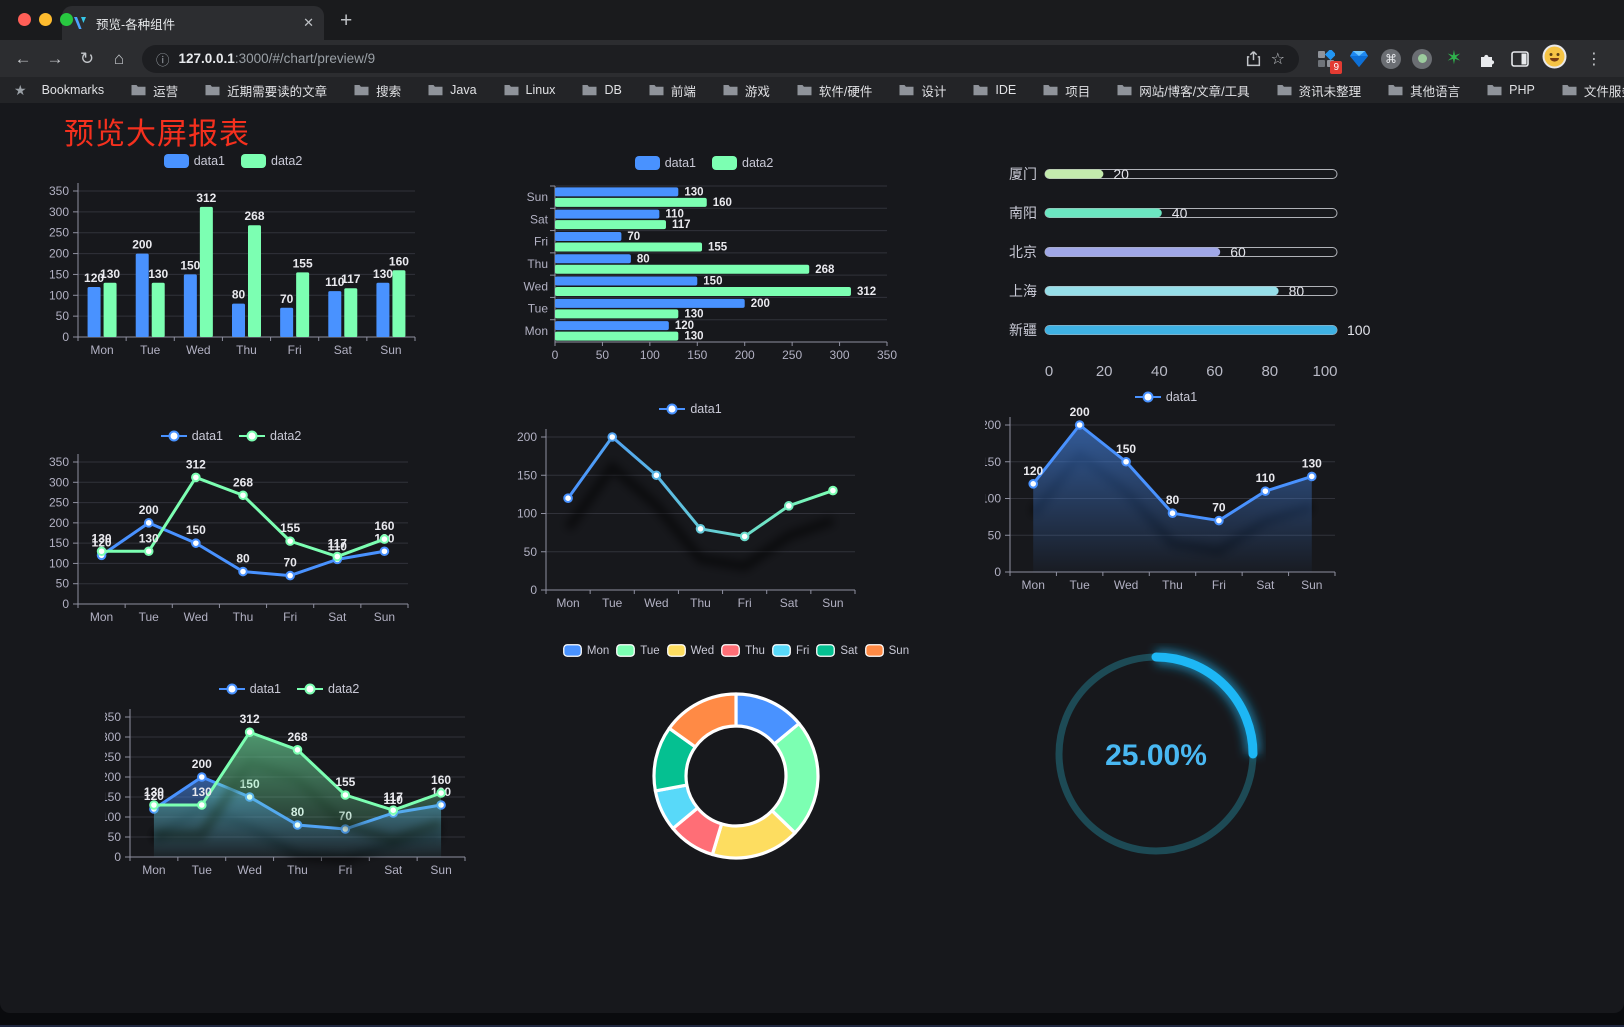 The width and height of the screenshot is (1624, 1027). I want to click on bookmark-folder: 运营, so click(154, 90).